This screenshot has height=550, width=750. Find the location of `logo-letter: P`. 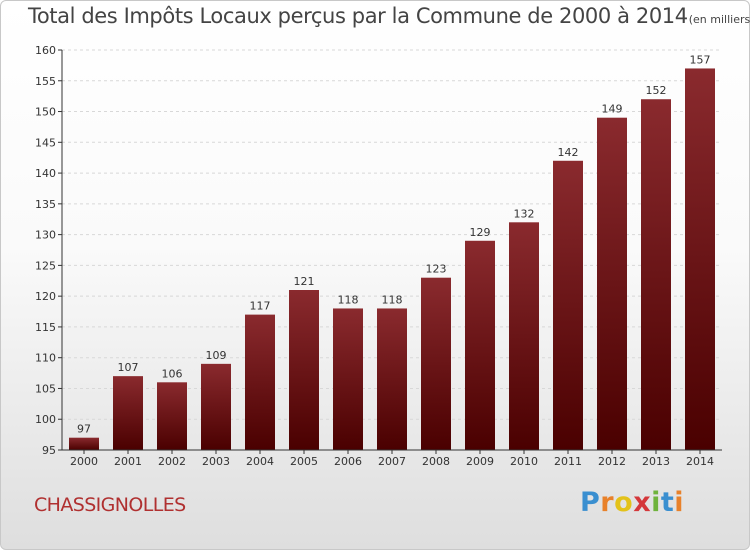

logo-letter: P is located at coordinates (590, 502).